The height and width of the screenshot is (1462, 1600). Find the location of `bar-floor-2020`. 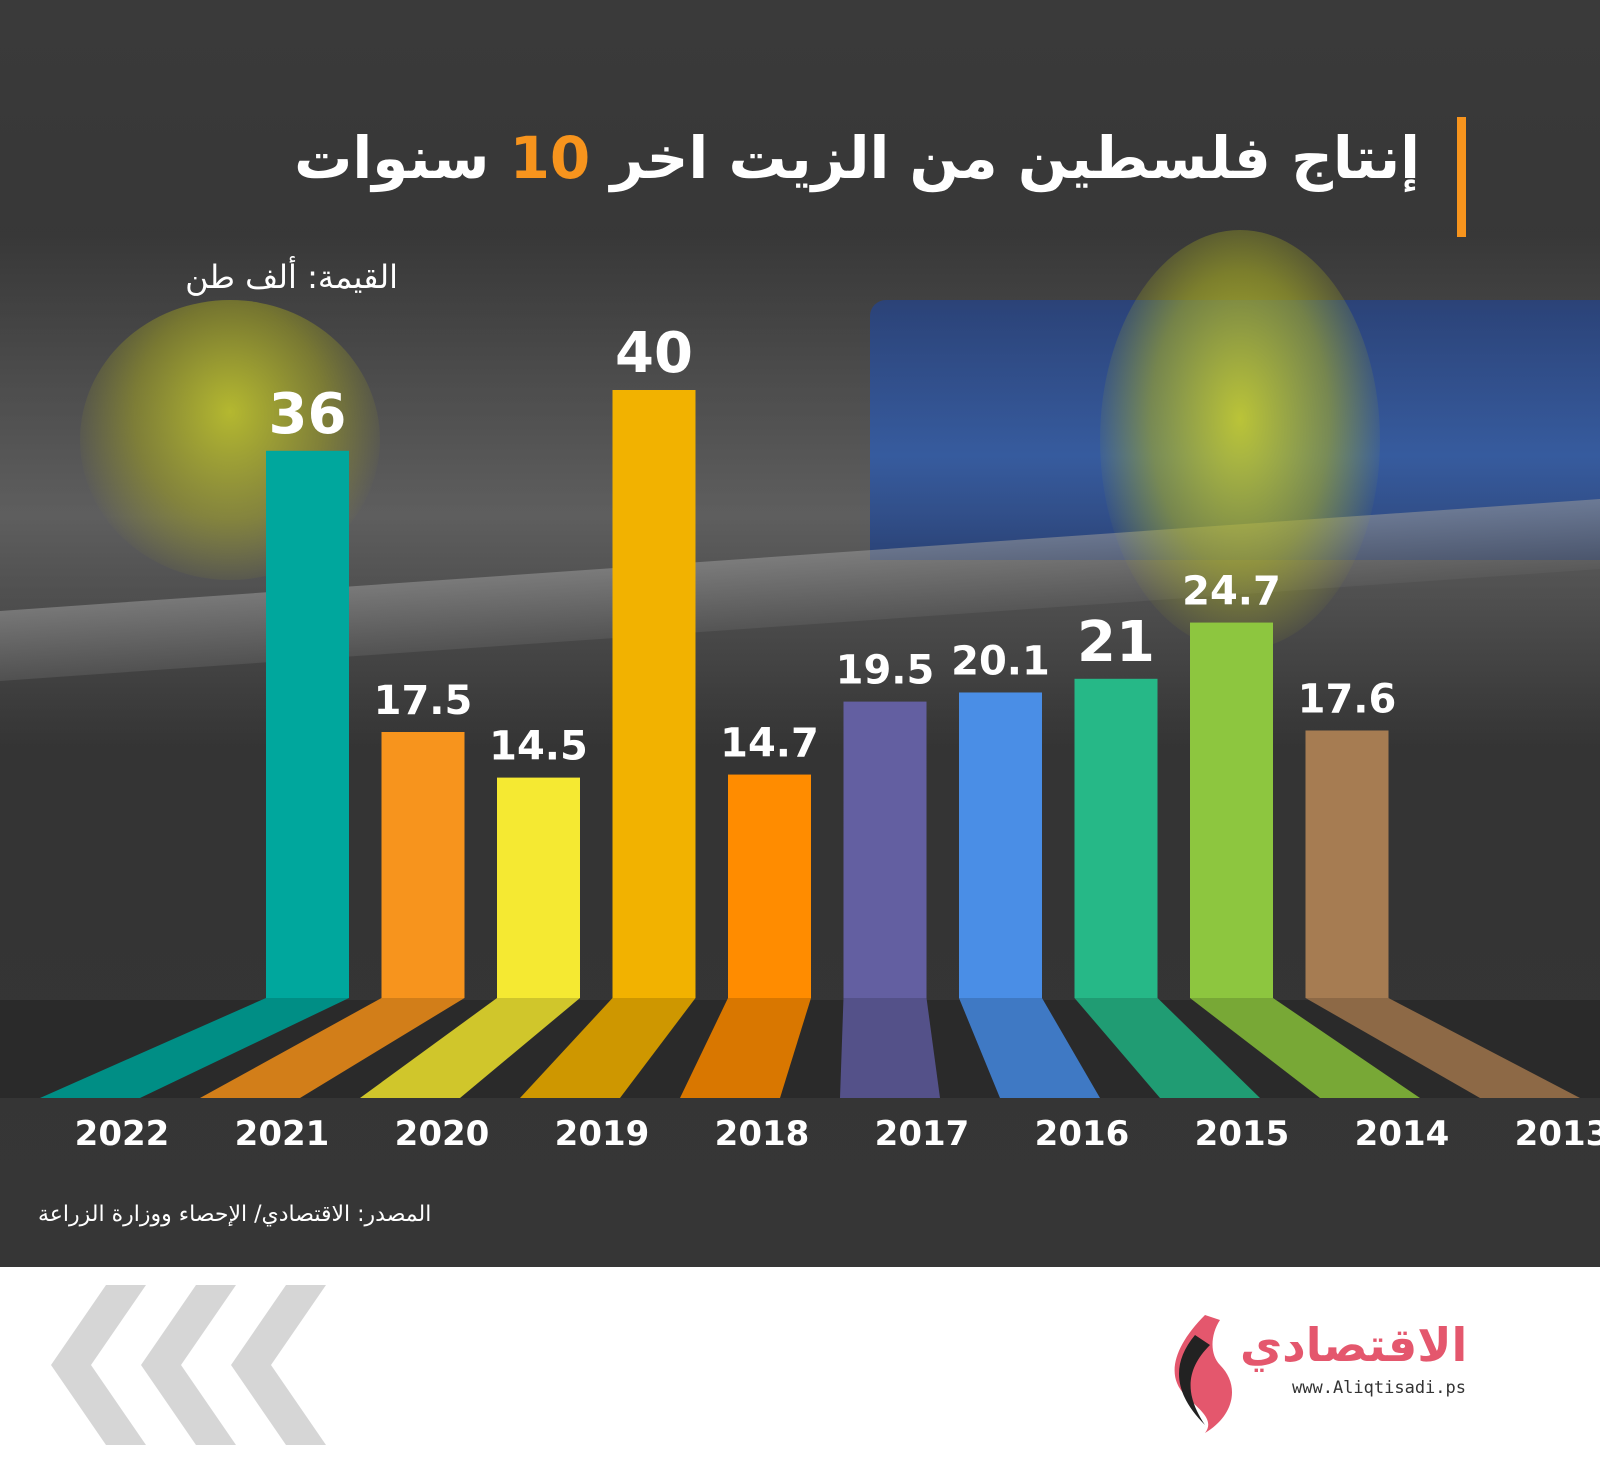

bar-floor-2020 is located at coordinates (470, 1048).